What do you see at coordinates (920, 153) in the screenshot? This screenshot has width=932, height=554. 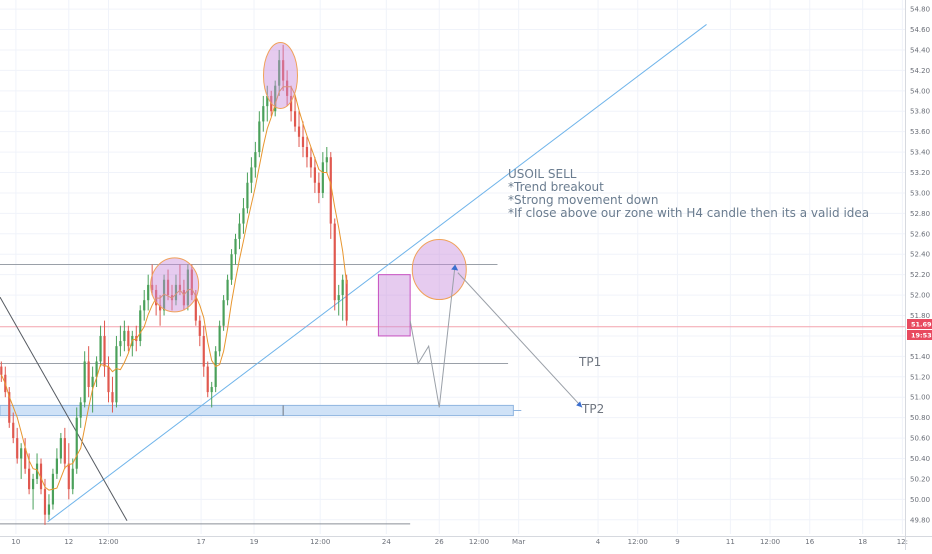 I see `y-tick-label: 53.40` at bounding box center [920, 153].